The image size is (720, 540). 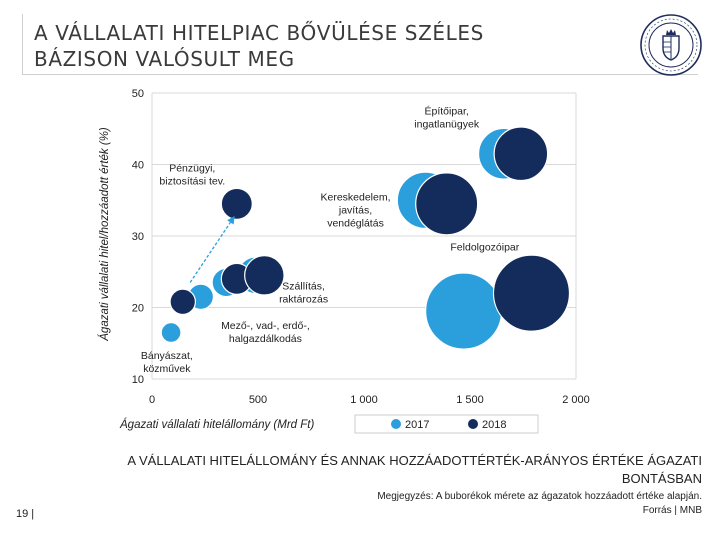 What do you see at coordinates (303, 293) in the screenshot?
I see `annotation-label: Szállítás, raktározás` at bounding box center [303, 293].